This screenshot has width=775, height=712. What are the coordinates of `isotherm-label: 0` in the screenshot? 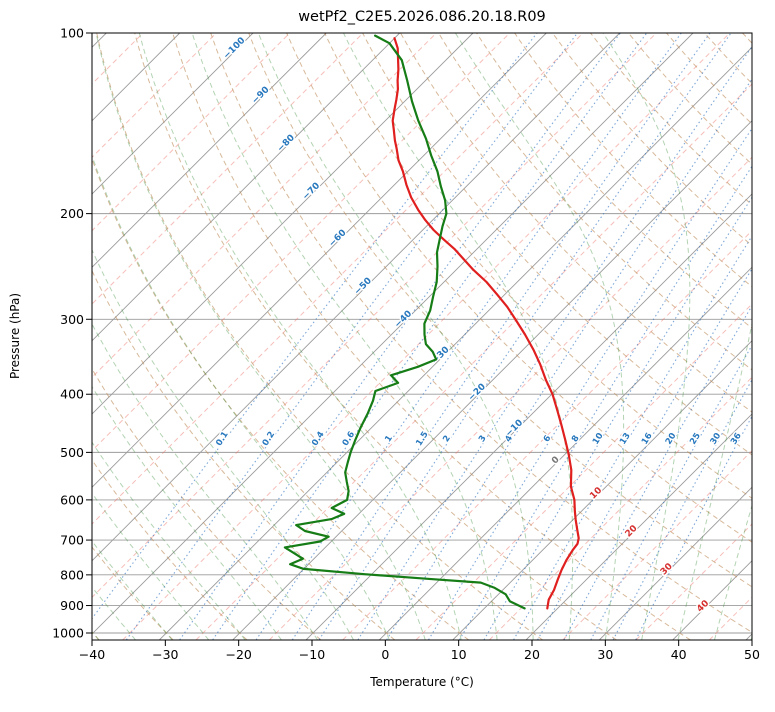 It's located at (556, 461).